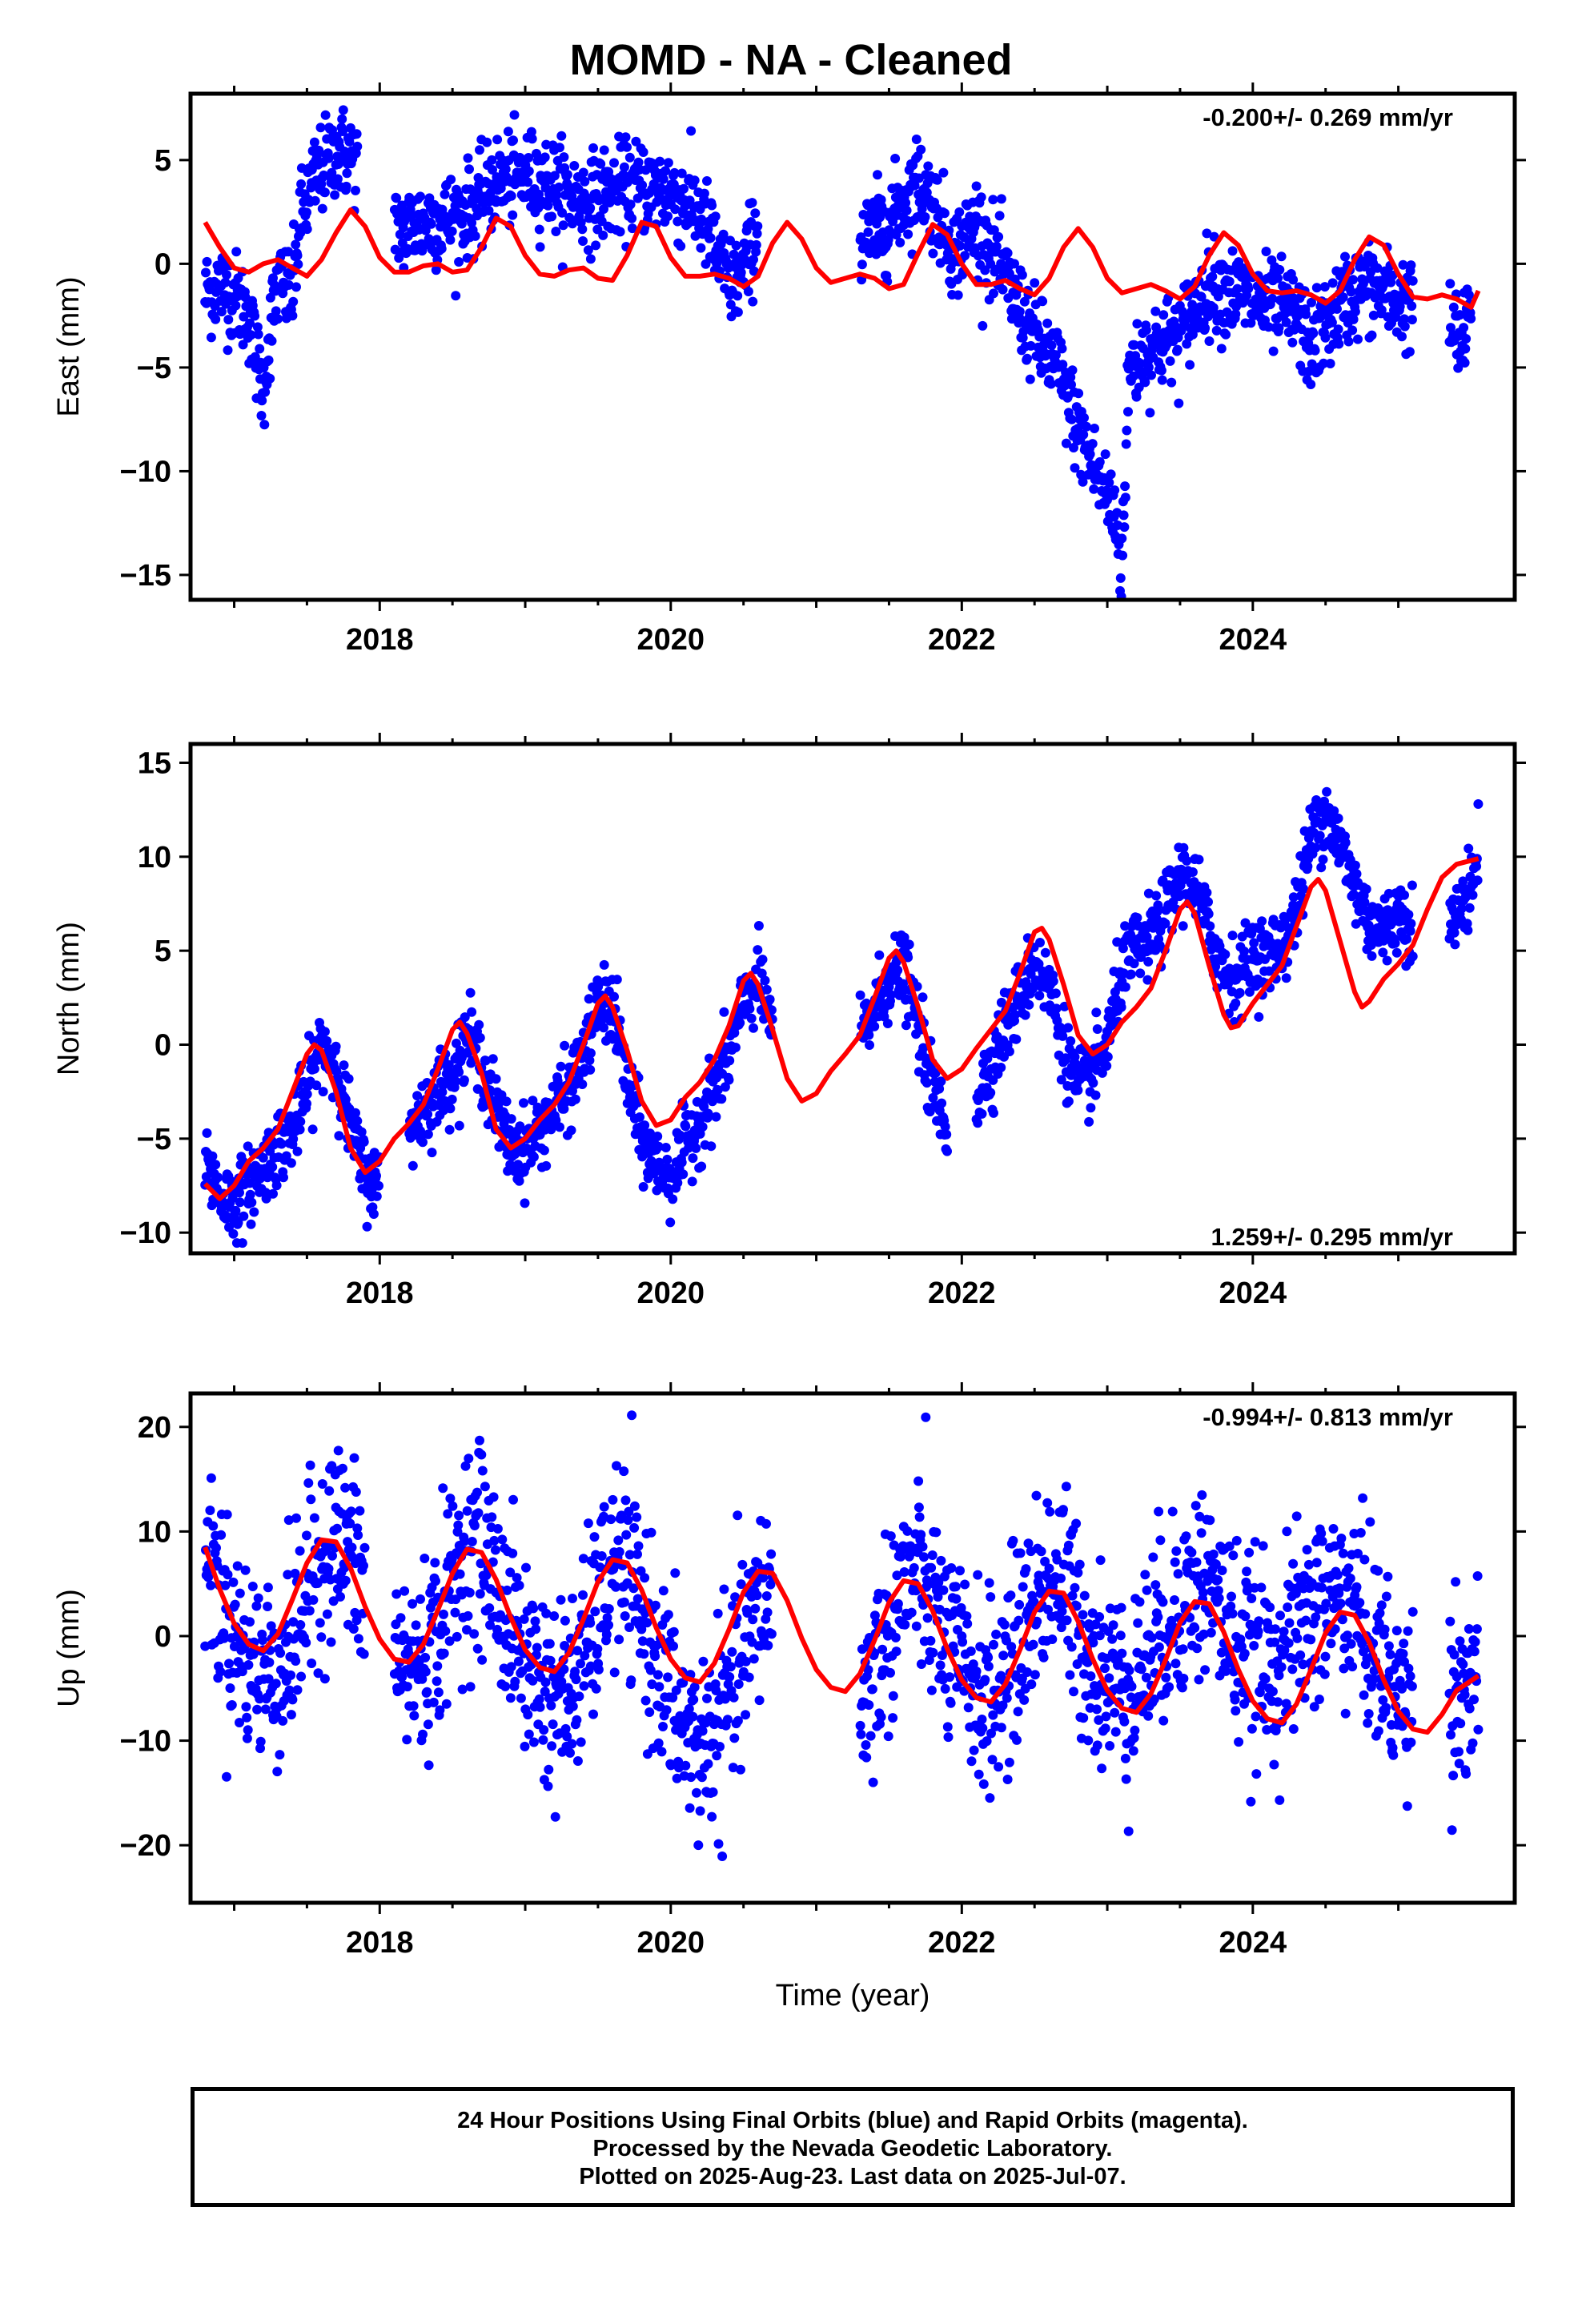 This screenshot has width=1582, height=2324. What do you see at coordinates (163, 951) in the screenshot?
I see `y-tick-label: 5` at bounding box center [163, 951].